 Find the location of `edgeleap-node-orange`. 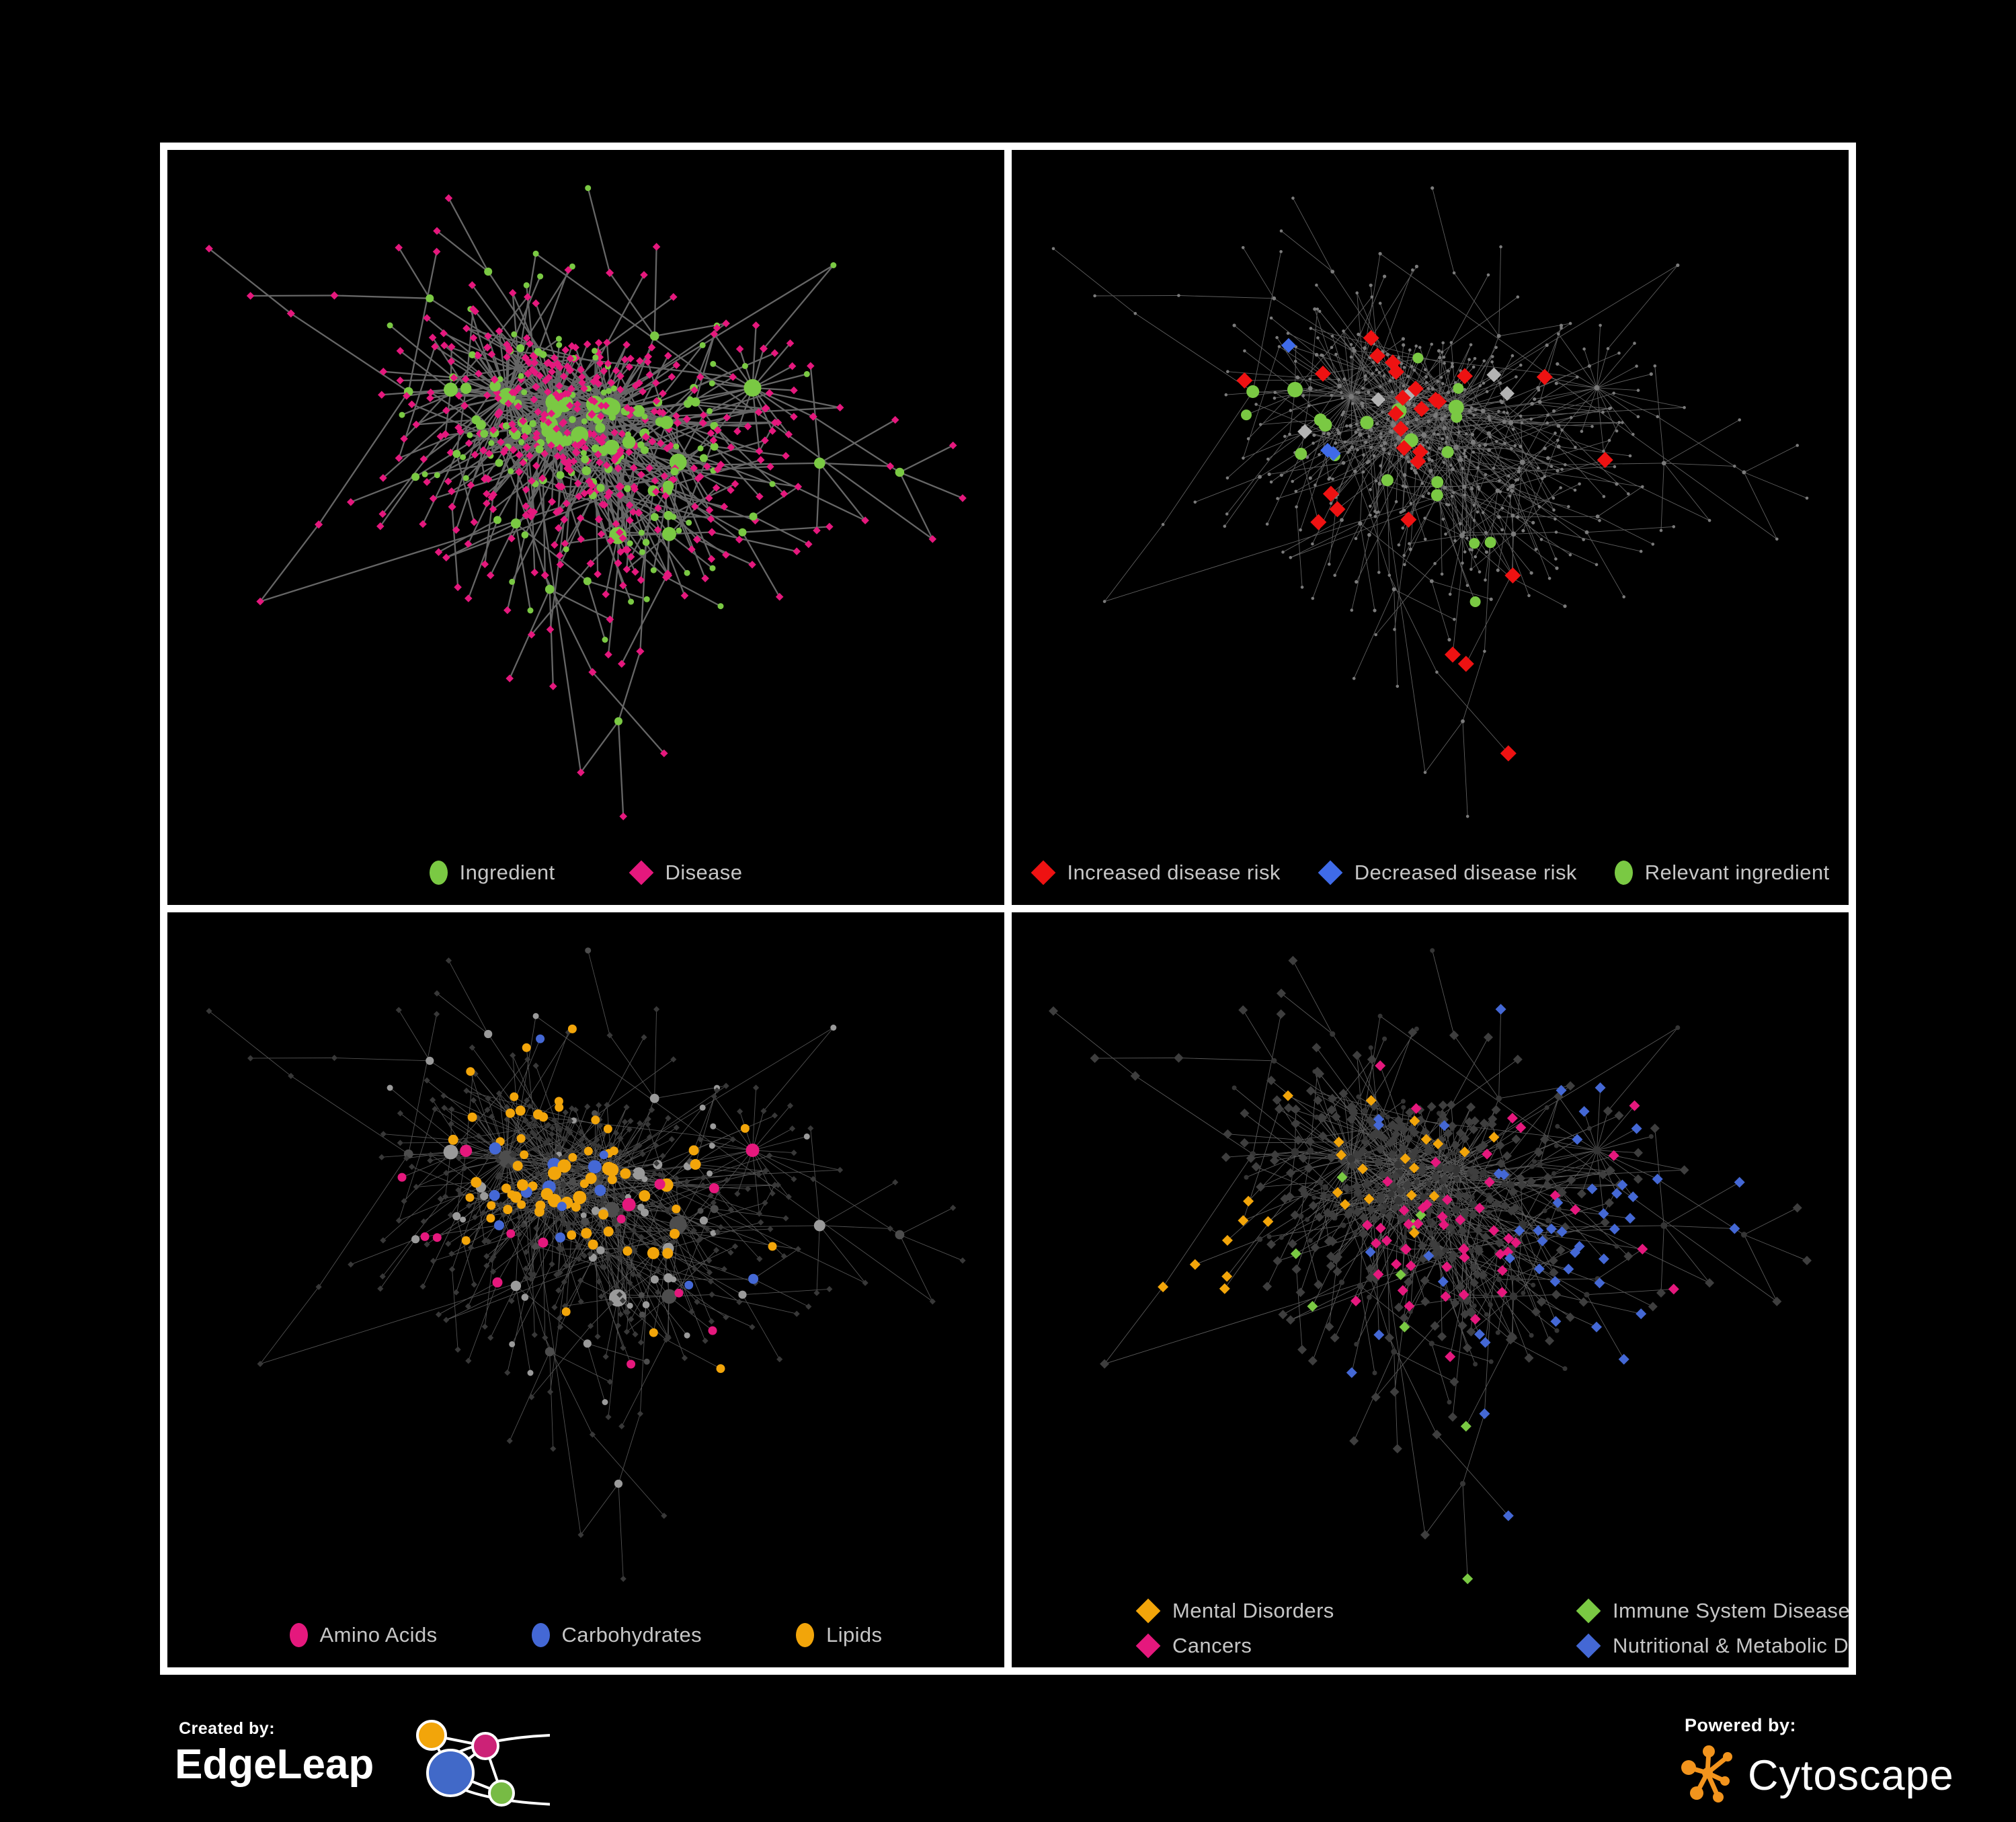

edgeleap-node-orange is located at coordinates (431, 1735).